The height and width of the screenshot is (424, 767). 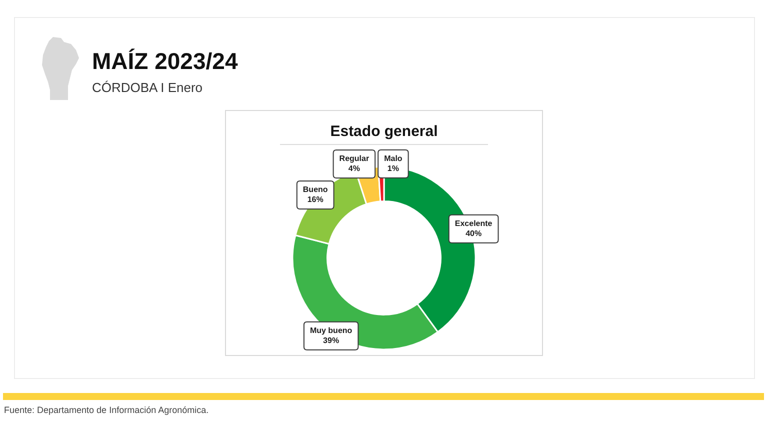 I want to click on slice-label: Muy bueno, so click(x=331, y=331).